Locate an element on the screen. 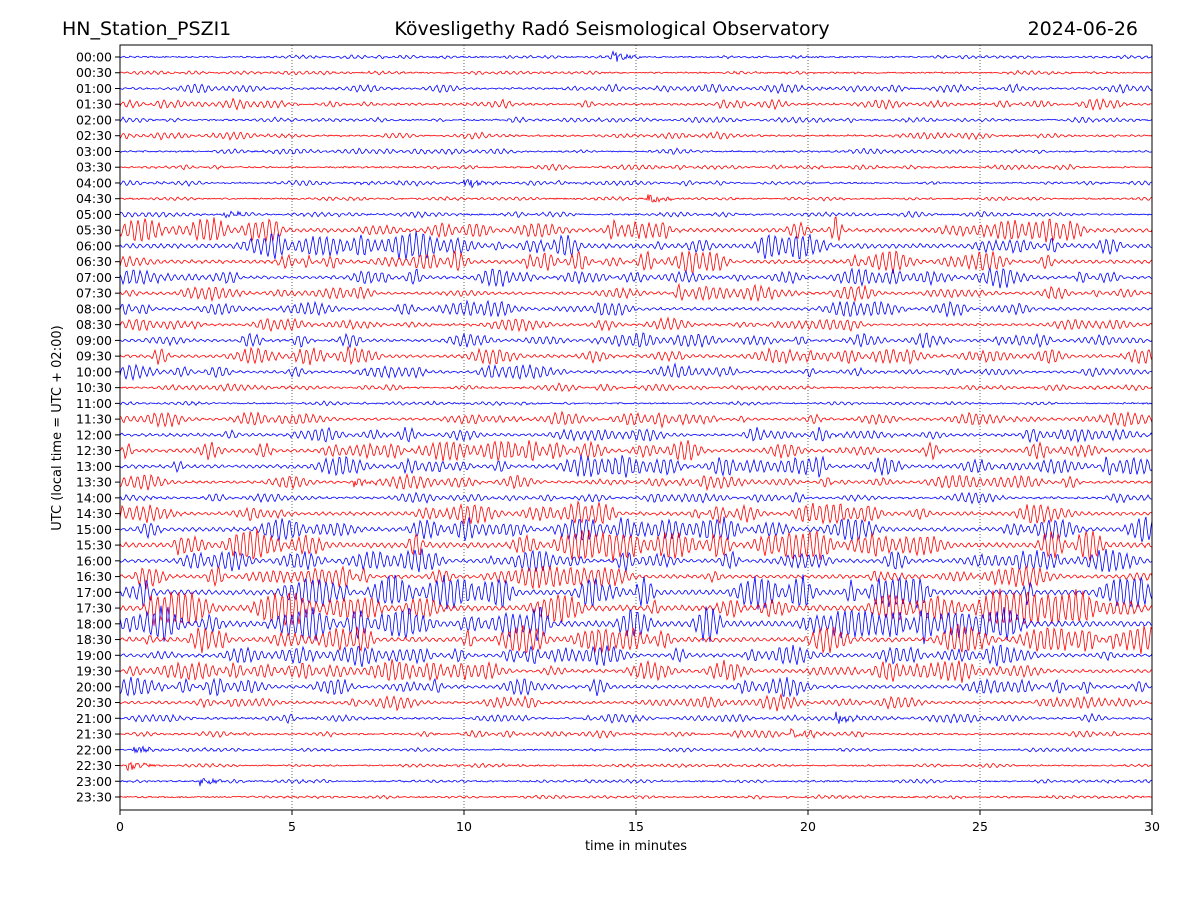  x-tick-label: 30 is located at coordinates (1152, 826).